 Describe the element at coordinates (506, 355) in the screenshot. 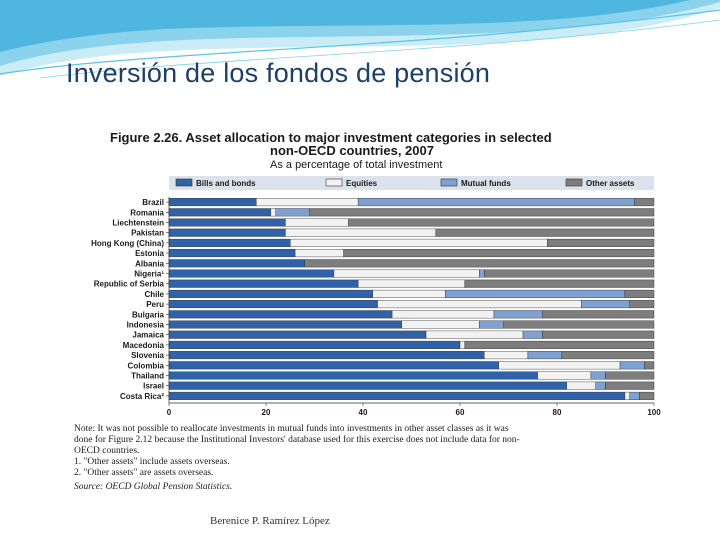

I see `bar-slovenia-equities` at that location.